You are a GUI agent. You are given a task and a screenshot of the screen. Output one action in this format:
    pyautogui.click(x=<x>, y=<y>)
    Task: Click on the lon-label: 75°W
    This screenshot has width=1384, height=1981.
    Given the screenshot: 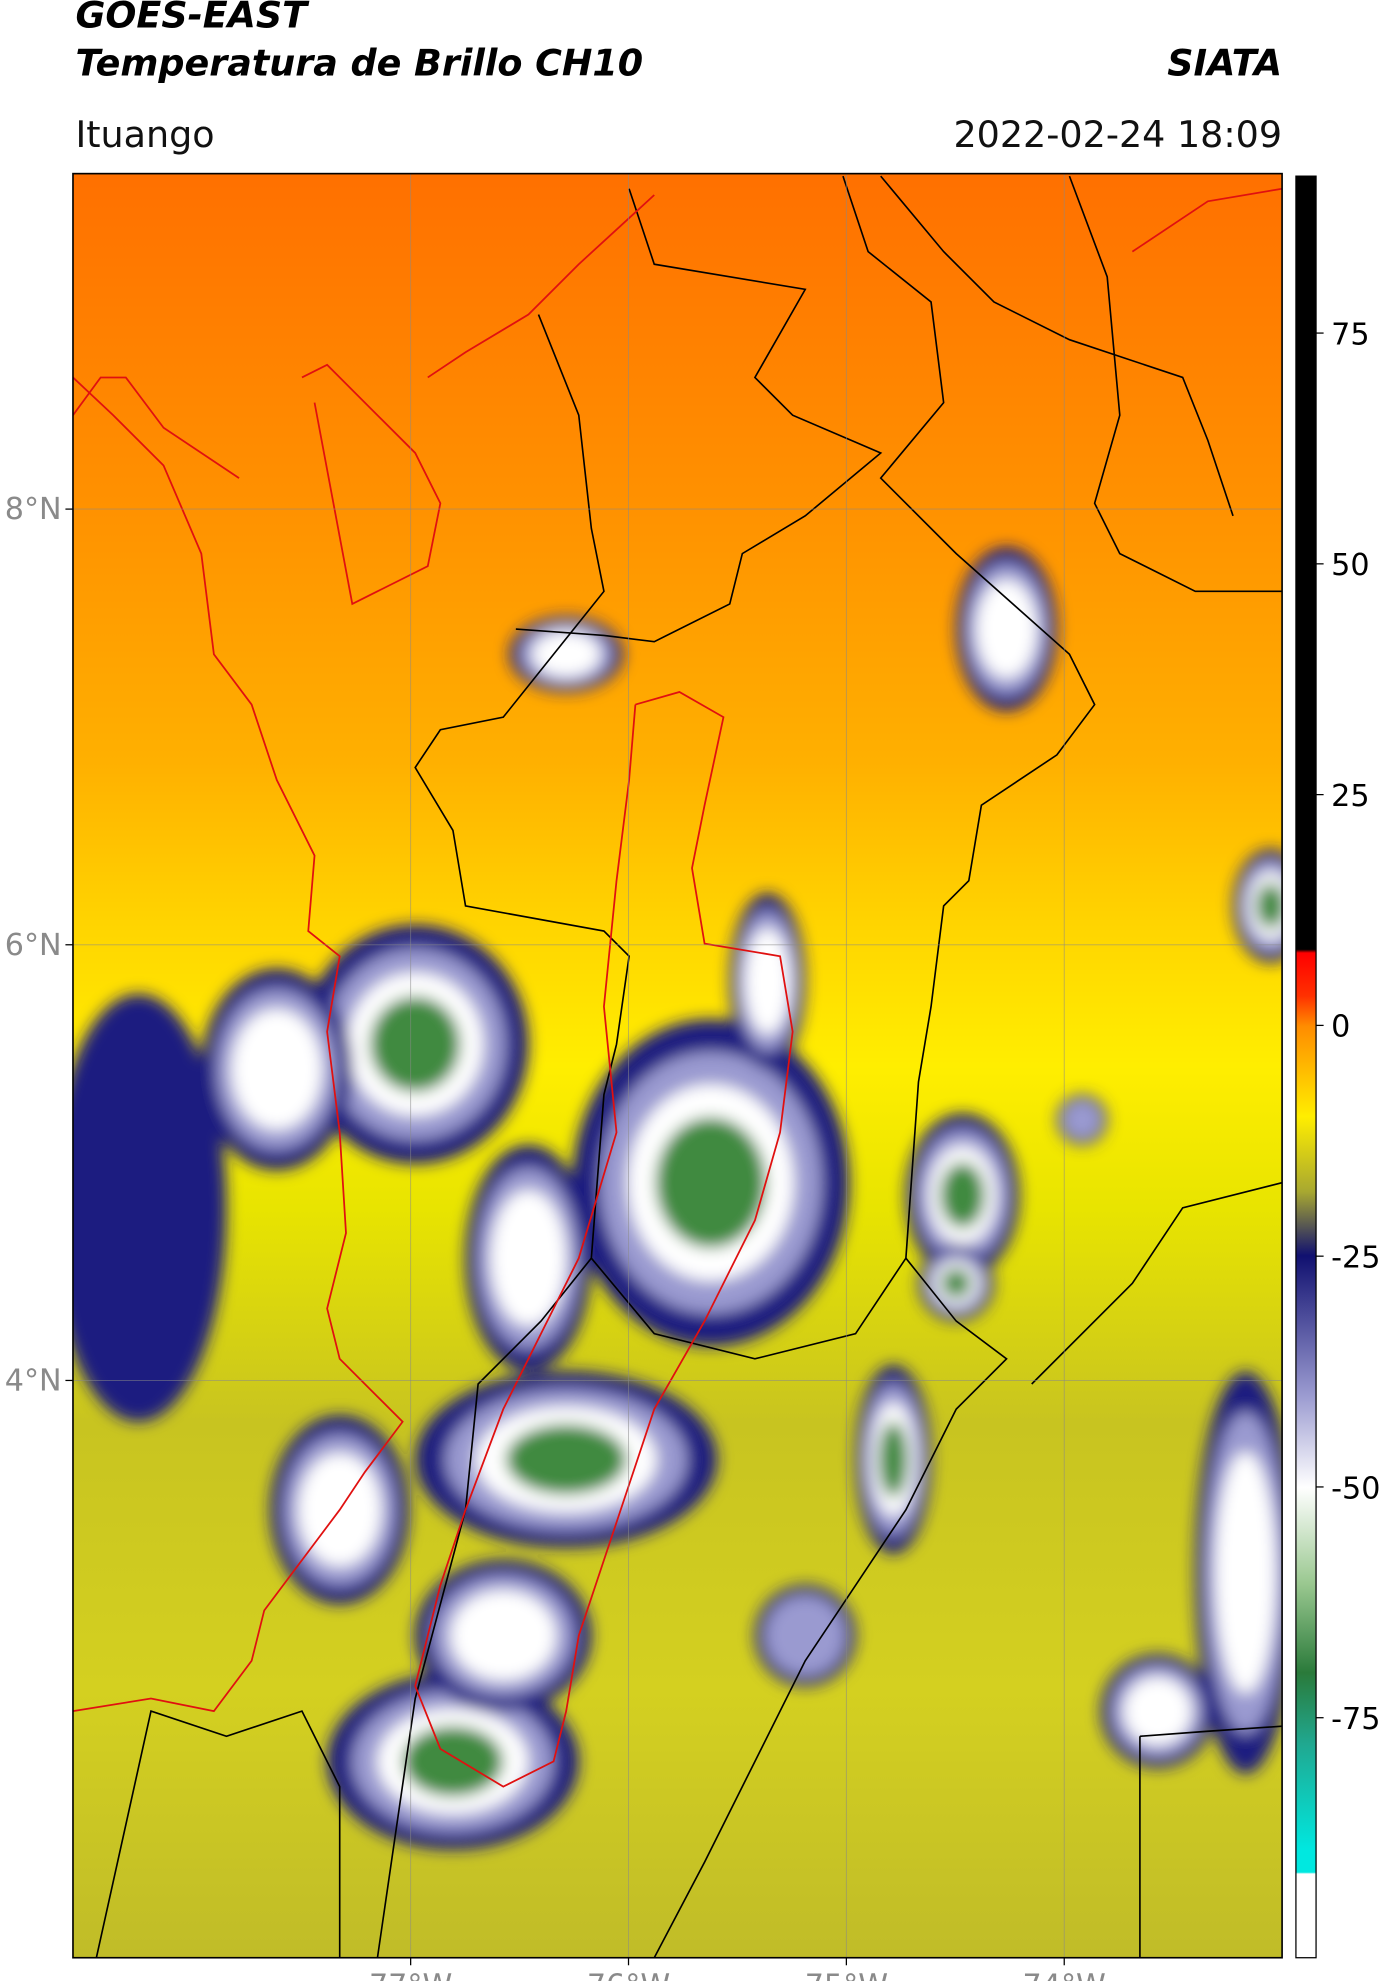 What is the action you would take?
    pyautogui.click(x=846, y=1974)
    